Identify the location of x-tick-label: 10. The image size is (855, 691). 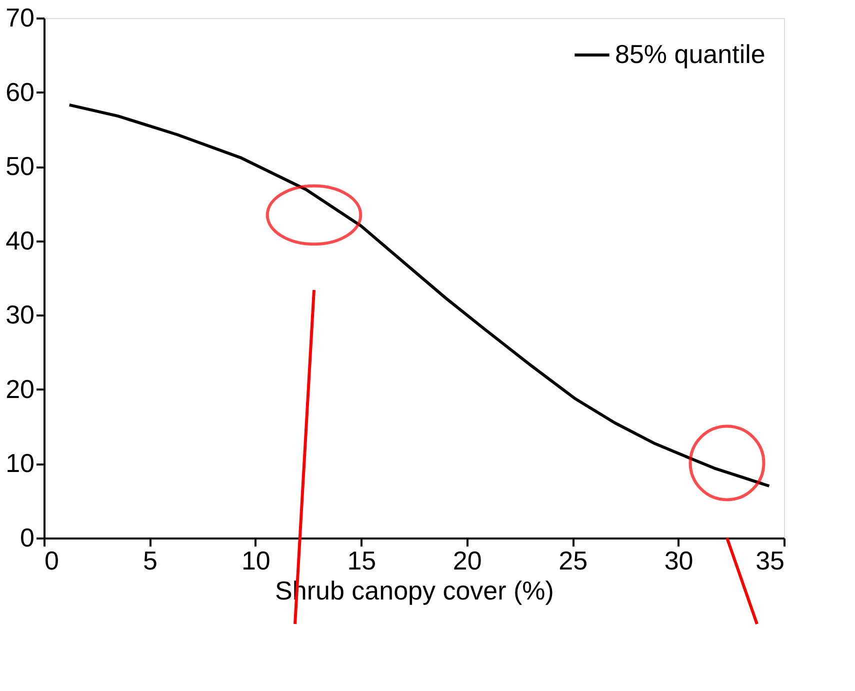
(255, 561).